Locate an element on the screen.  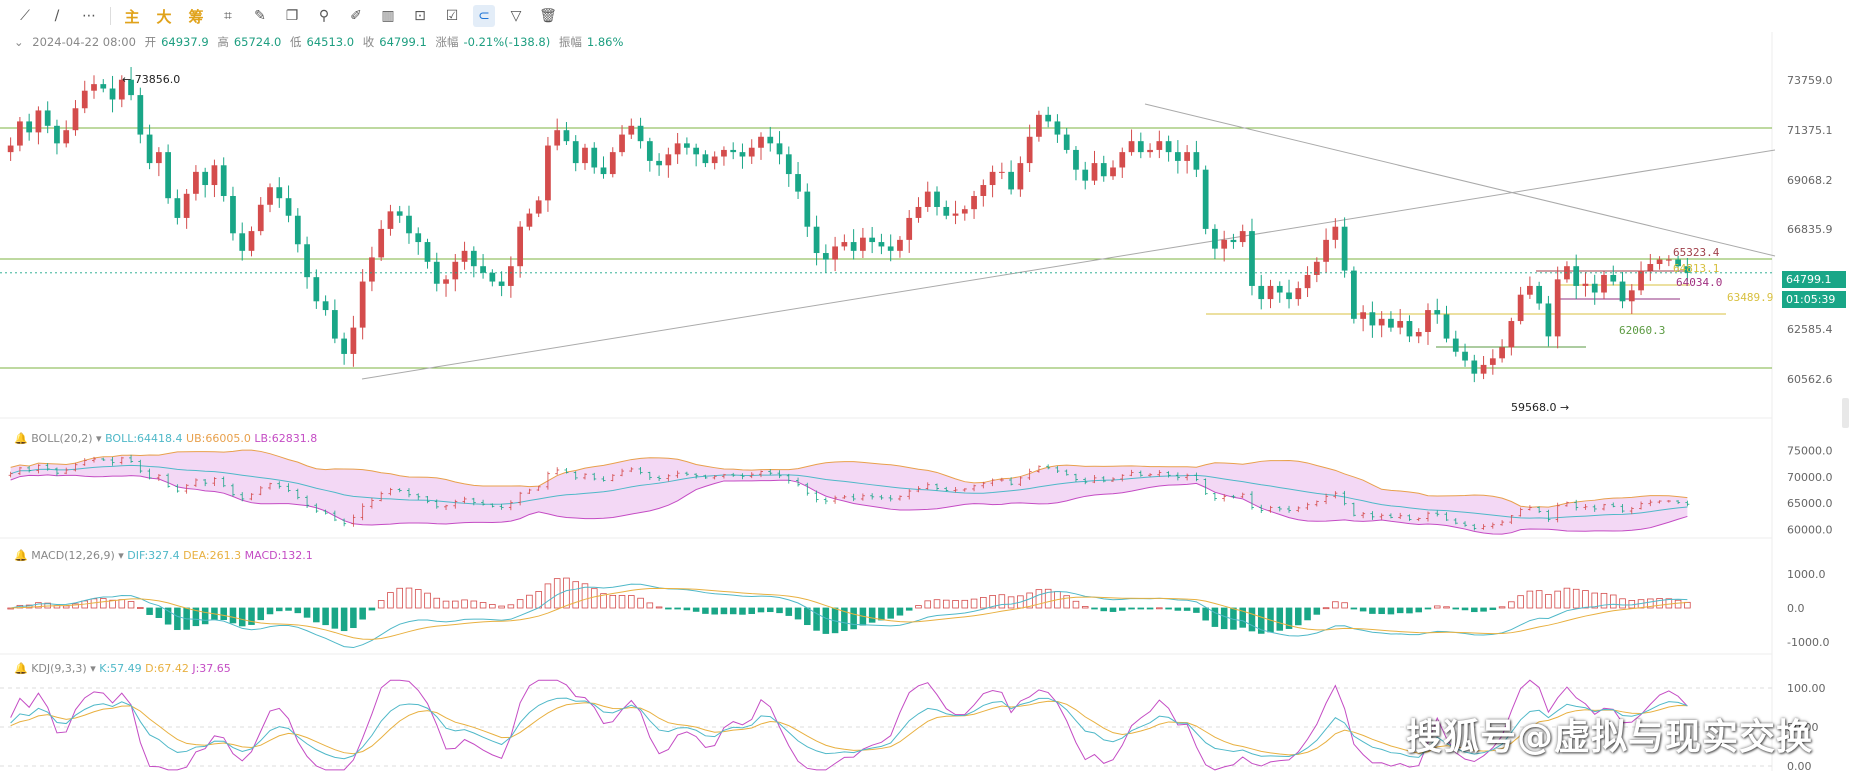
toolbar: ⟋ / ⋯ 主大筹 ⌗ ✎ ❐ ⚲ ✐ ▥ ⊡ ☑ ⊂ ▽ 🗑 is located at coordinates (924, 16).